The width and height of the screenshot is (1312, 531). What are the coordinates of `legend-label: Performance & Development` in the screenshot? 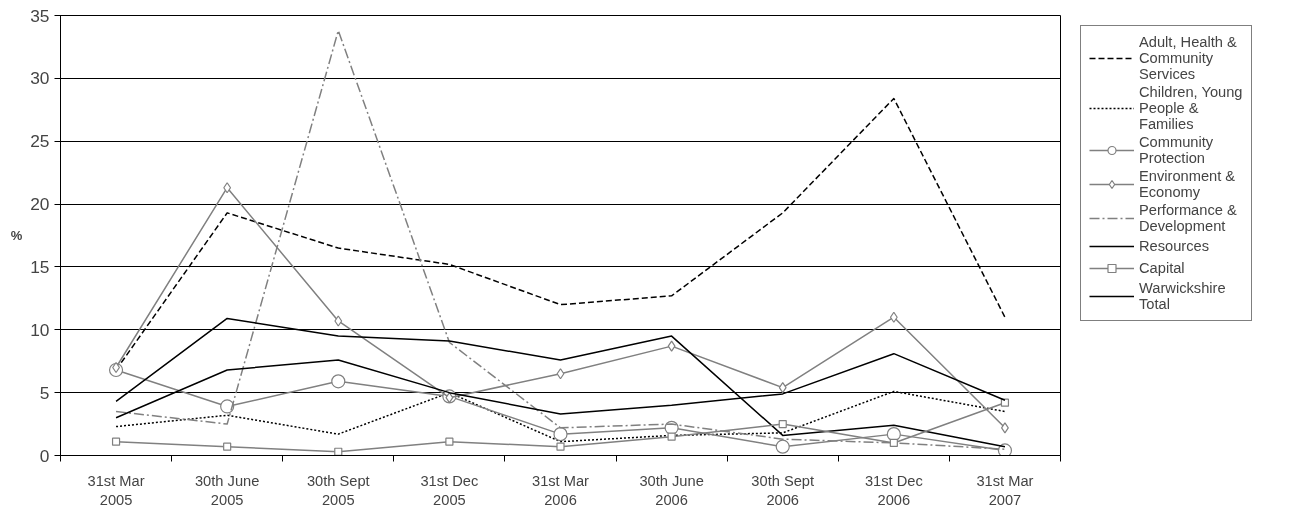 It's located at (1188, 218).